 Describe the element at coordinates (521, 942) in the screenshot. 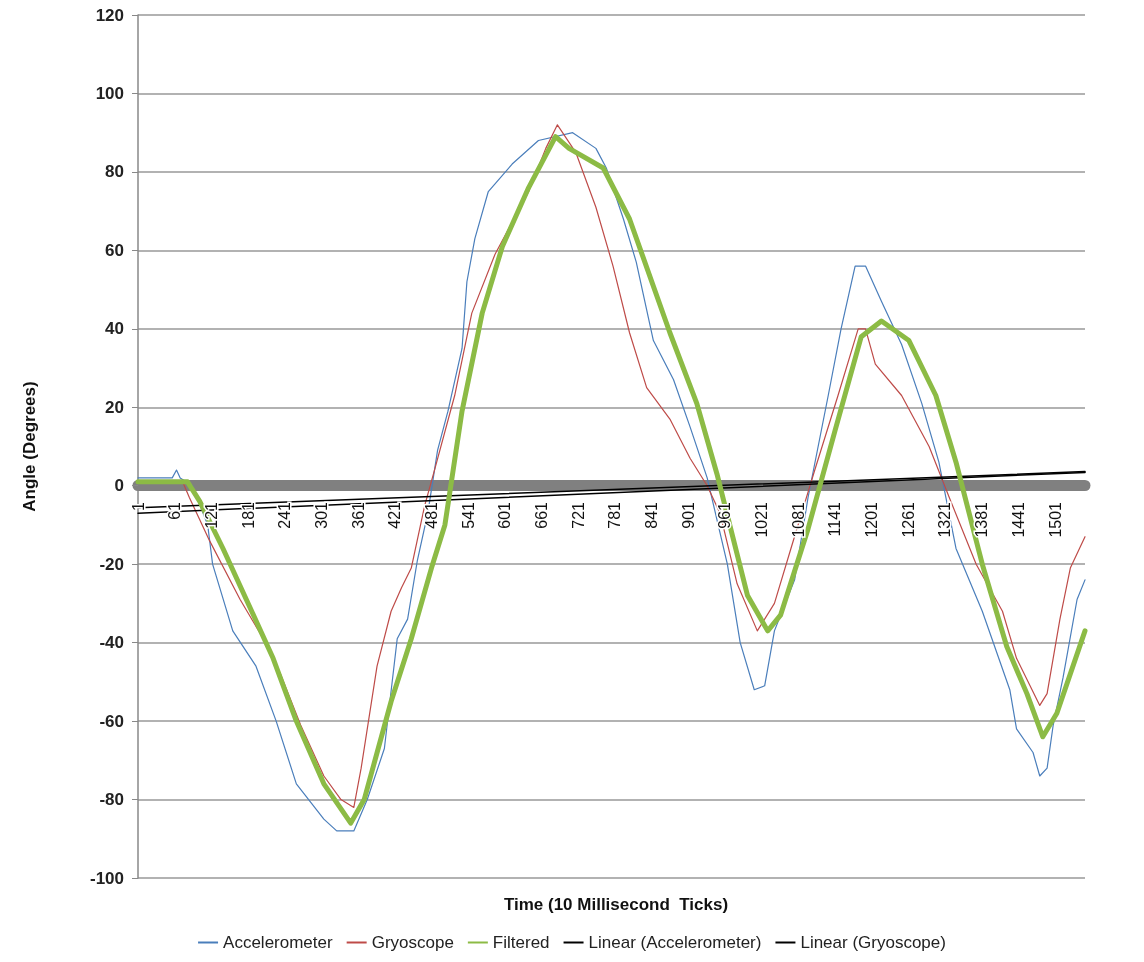

I see `legend-label: Filtered` at that location.